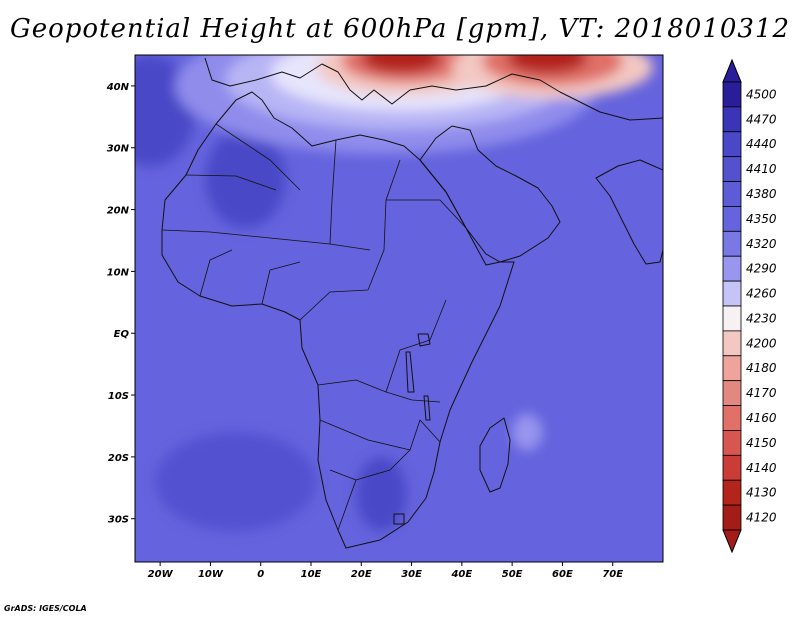 This screenshot has height=618, width=800. What do you see at coordinates (427, 408) in the screenshot?
I see `lake-malawi` at bounding box center [427, 408].